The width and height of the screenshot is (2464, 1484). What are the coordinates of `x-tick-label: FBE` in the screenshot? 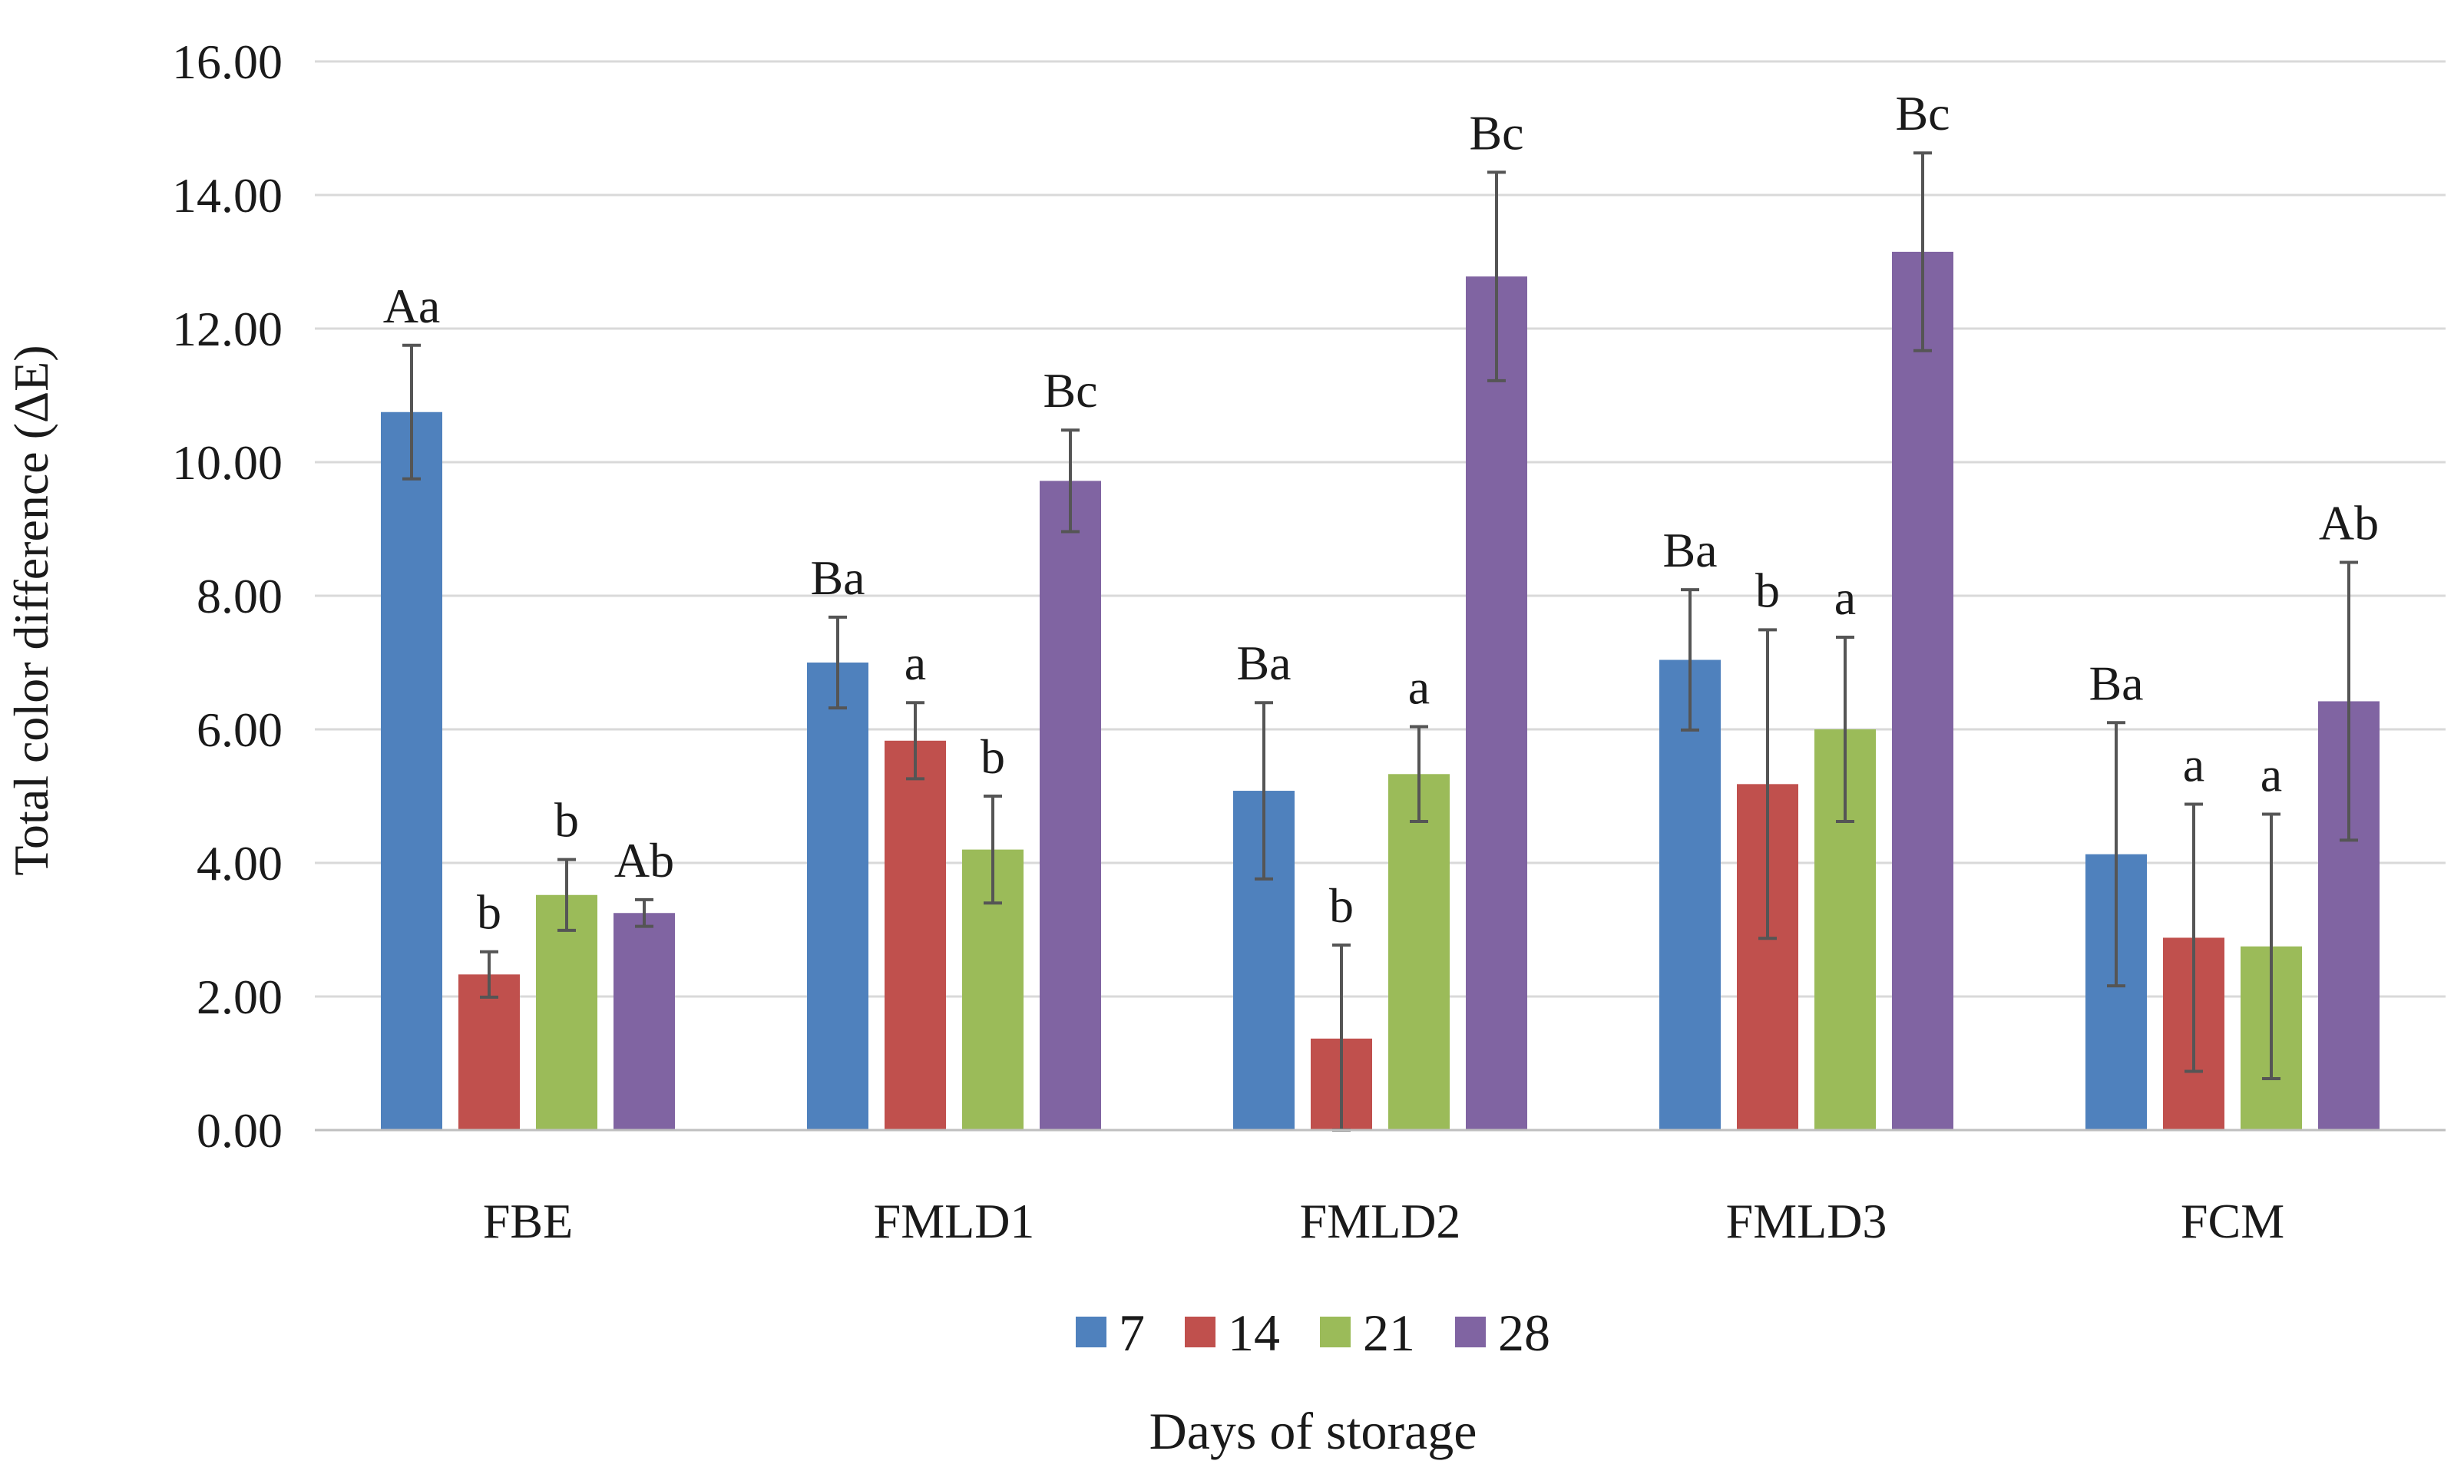 It's located at (528, 1221).